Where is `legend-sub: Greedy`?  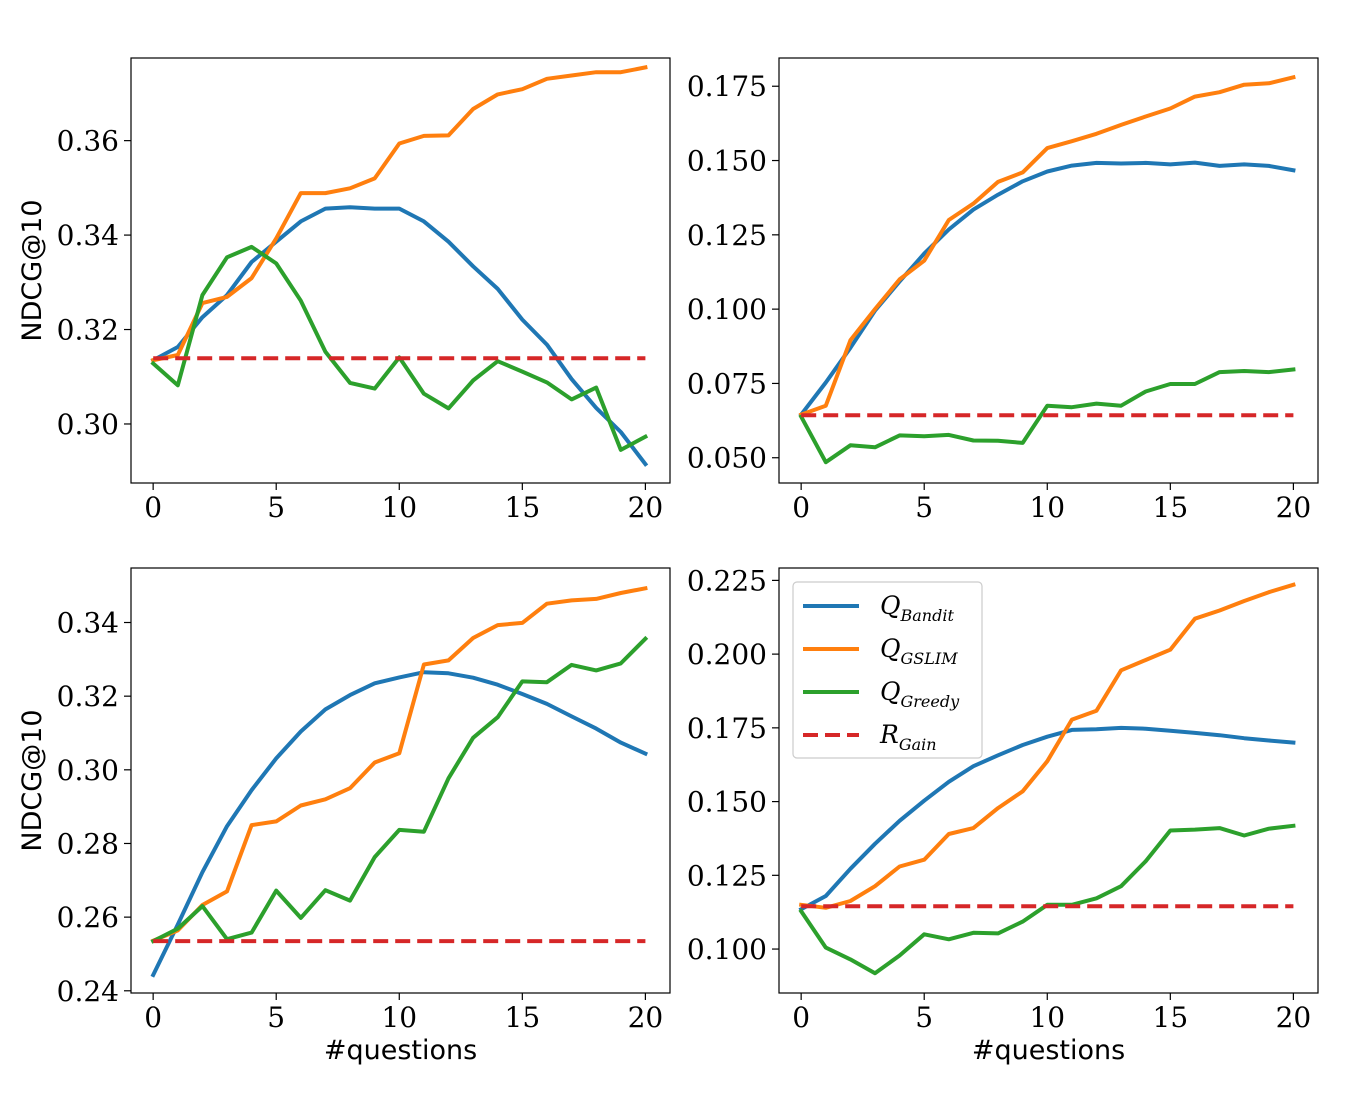 legend-sub: Greedy is located at coordinates (931, 701).